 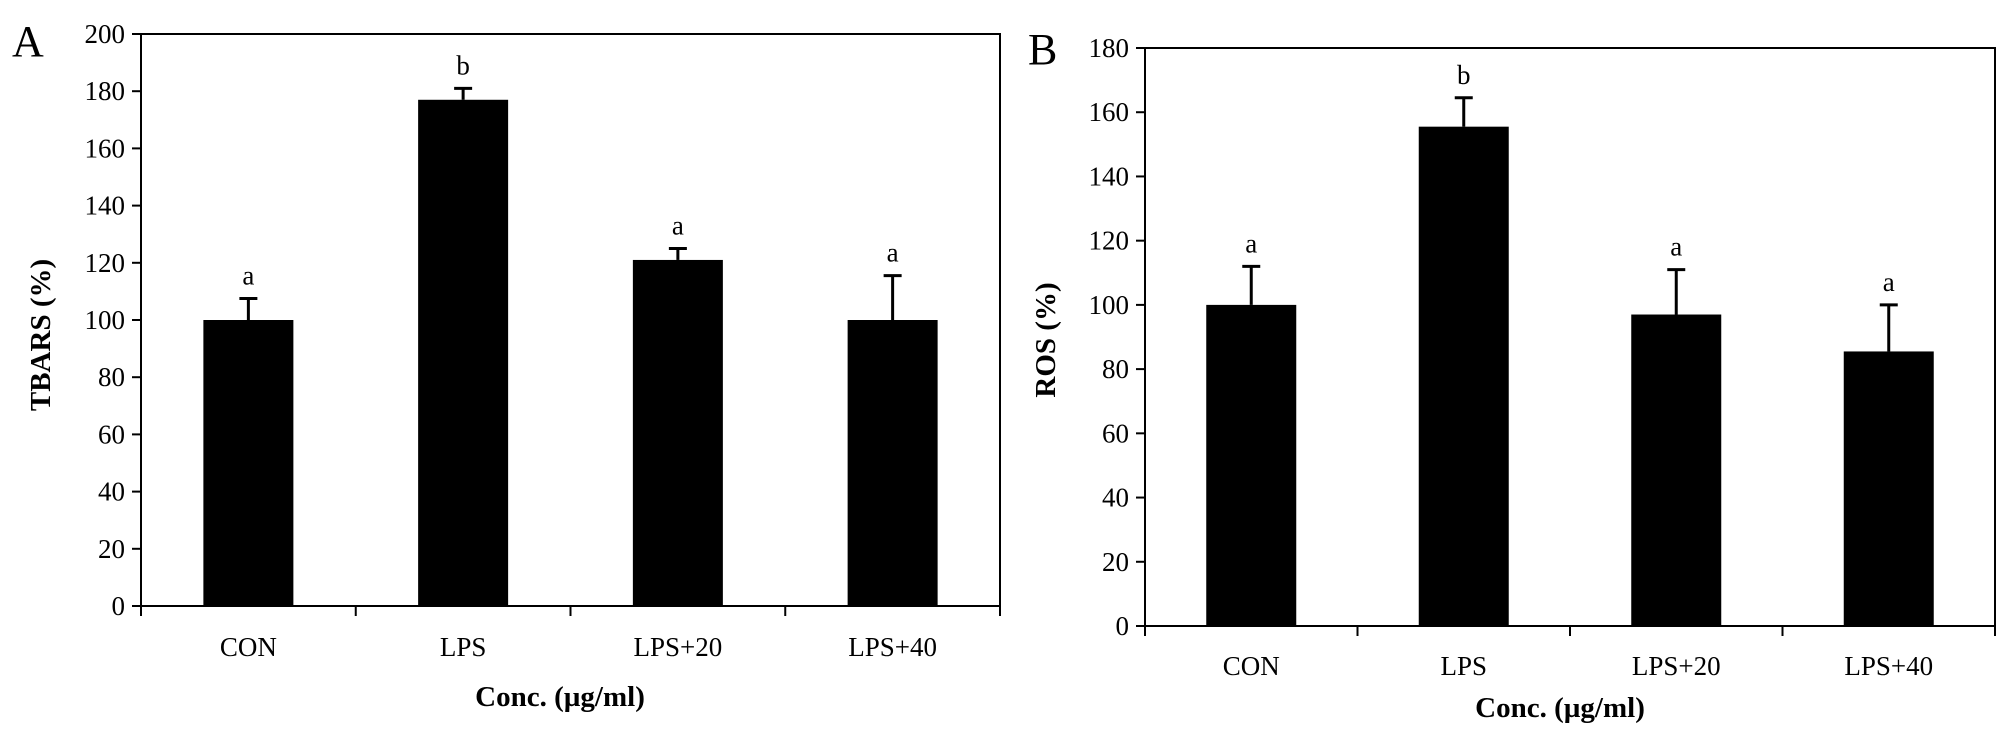 I want to click on y-axis-label: TBARS (%), so click(x=41, y=335).